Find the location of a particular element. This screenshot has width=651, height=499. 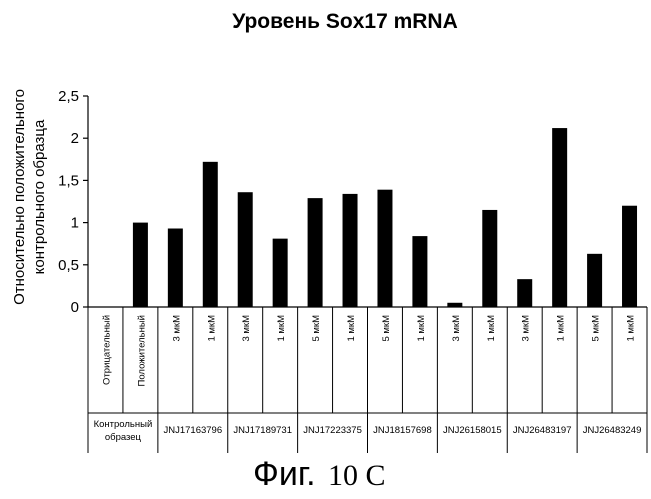

figure-caption: Фиг. 10 C is located at coordinates (319, 474).